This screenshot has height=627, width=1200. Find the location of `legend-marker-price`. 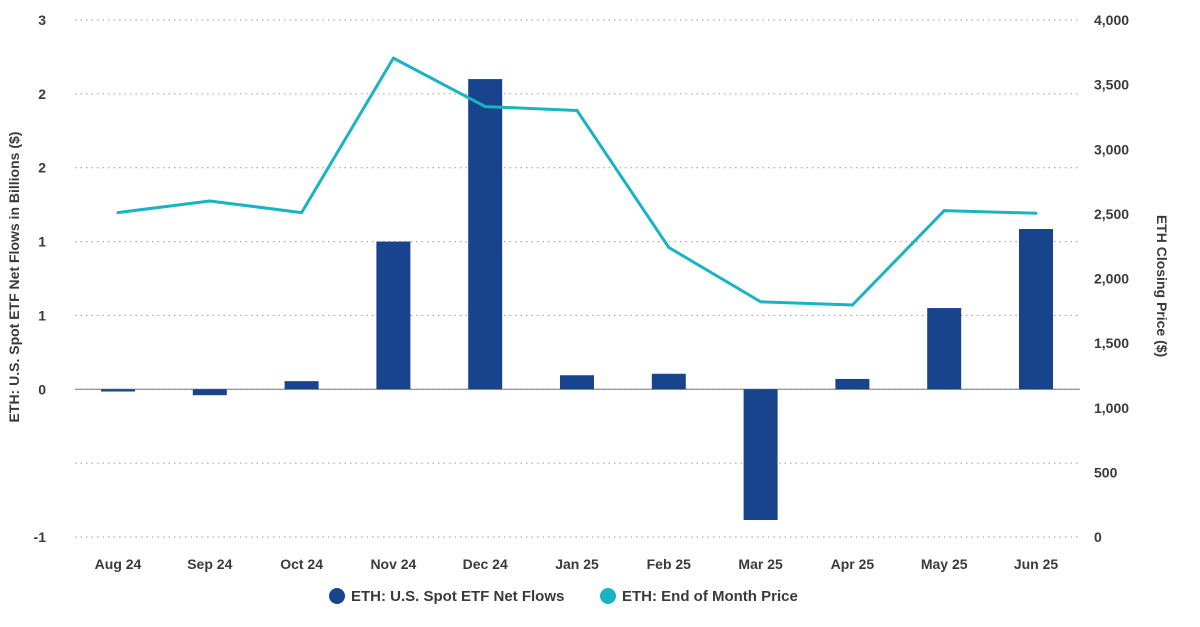

legend-marker-price is located at coordinates (608, 596).